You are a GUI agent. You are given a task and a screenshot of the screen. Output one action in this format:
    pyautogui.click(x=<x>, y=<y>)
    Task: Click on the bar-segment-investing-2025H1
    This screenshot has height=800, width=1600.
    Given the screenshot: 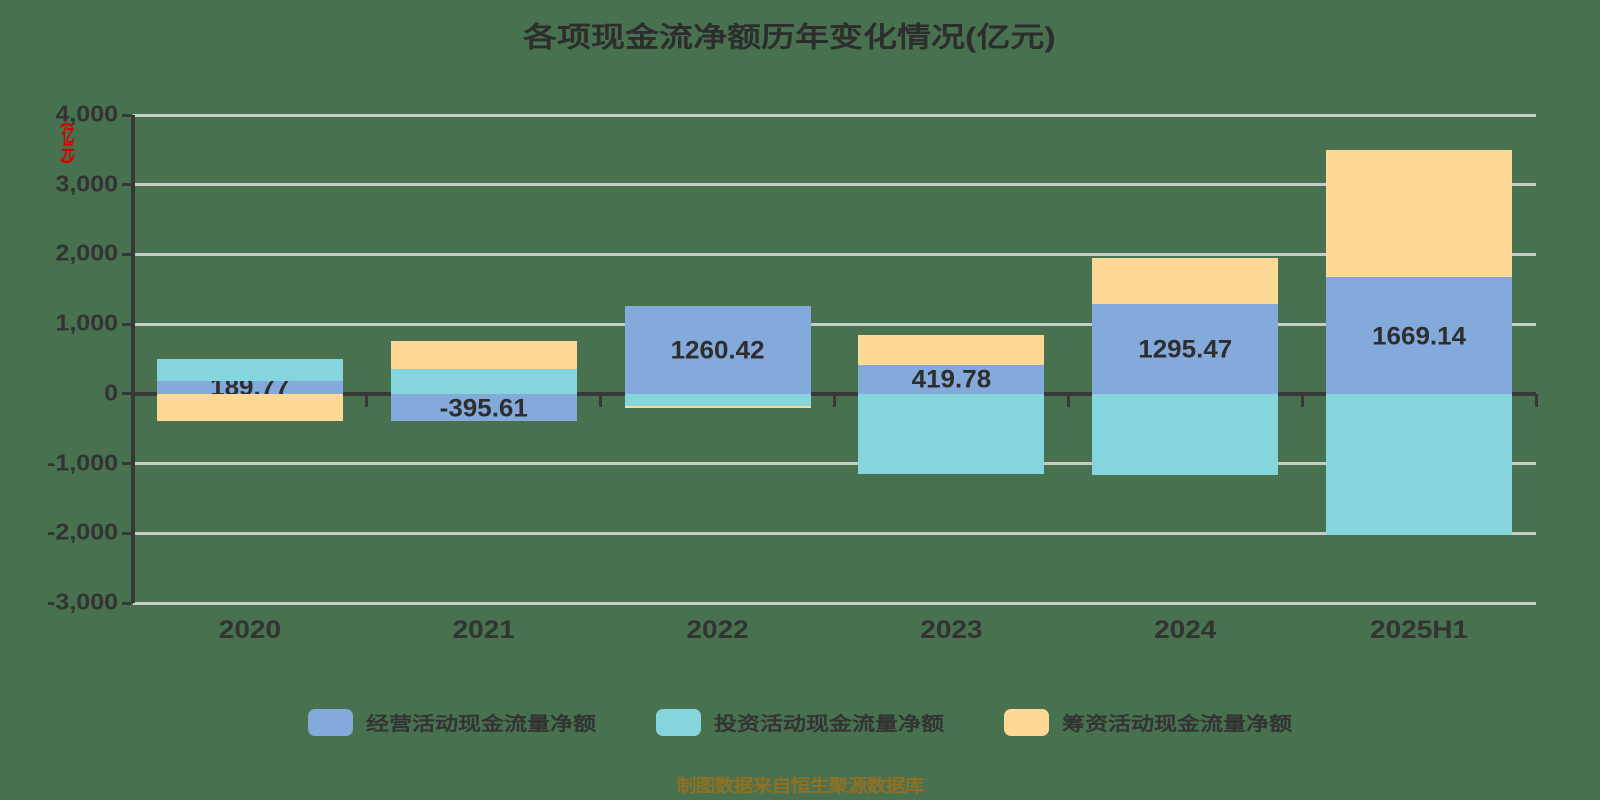 What is the action you would take?
    pyautogui.click(x=1419, y=464)
    